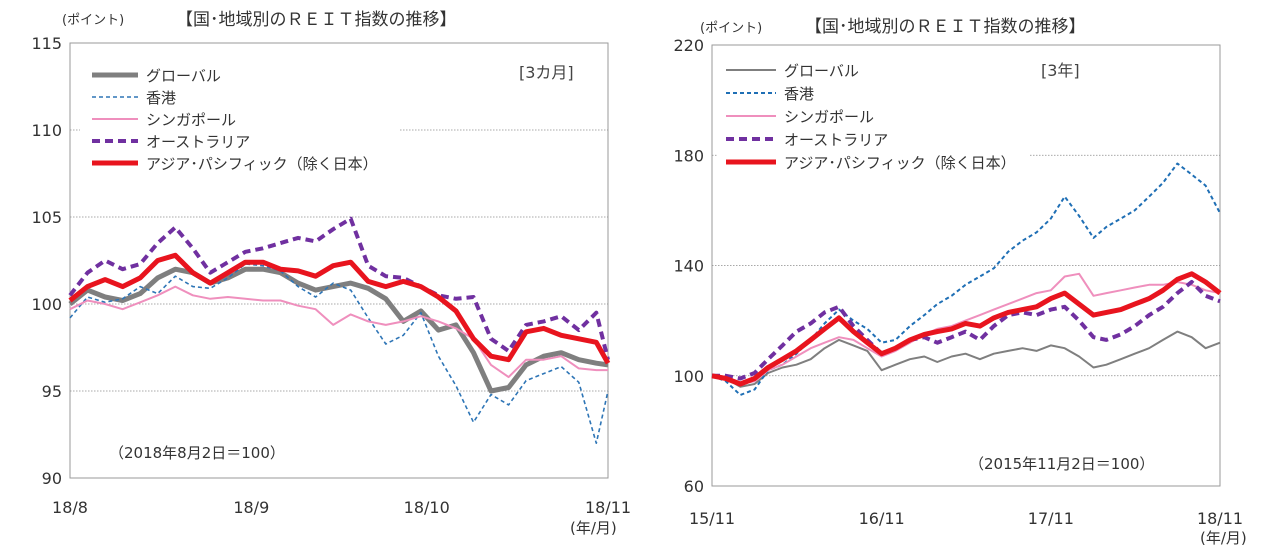 The width and height of the screenshot is (1261, 555). I want to click on left-legend-label: アジア･パシフィック（除く日本）, so click(262, 164).